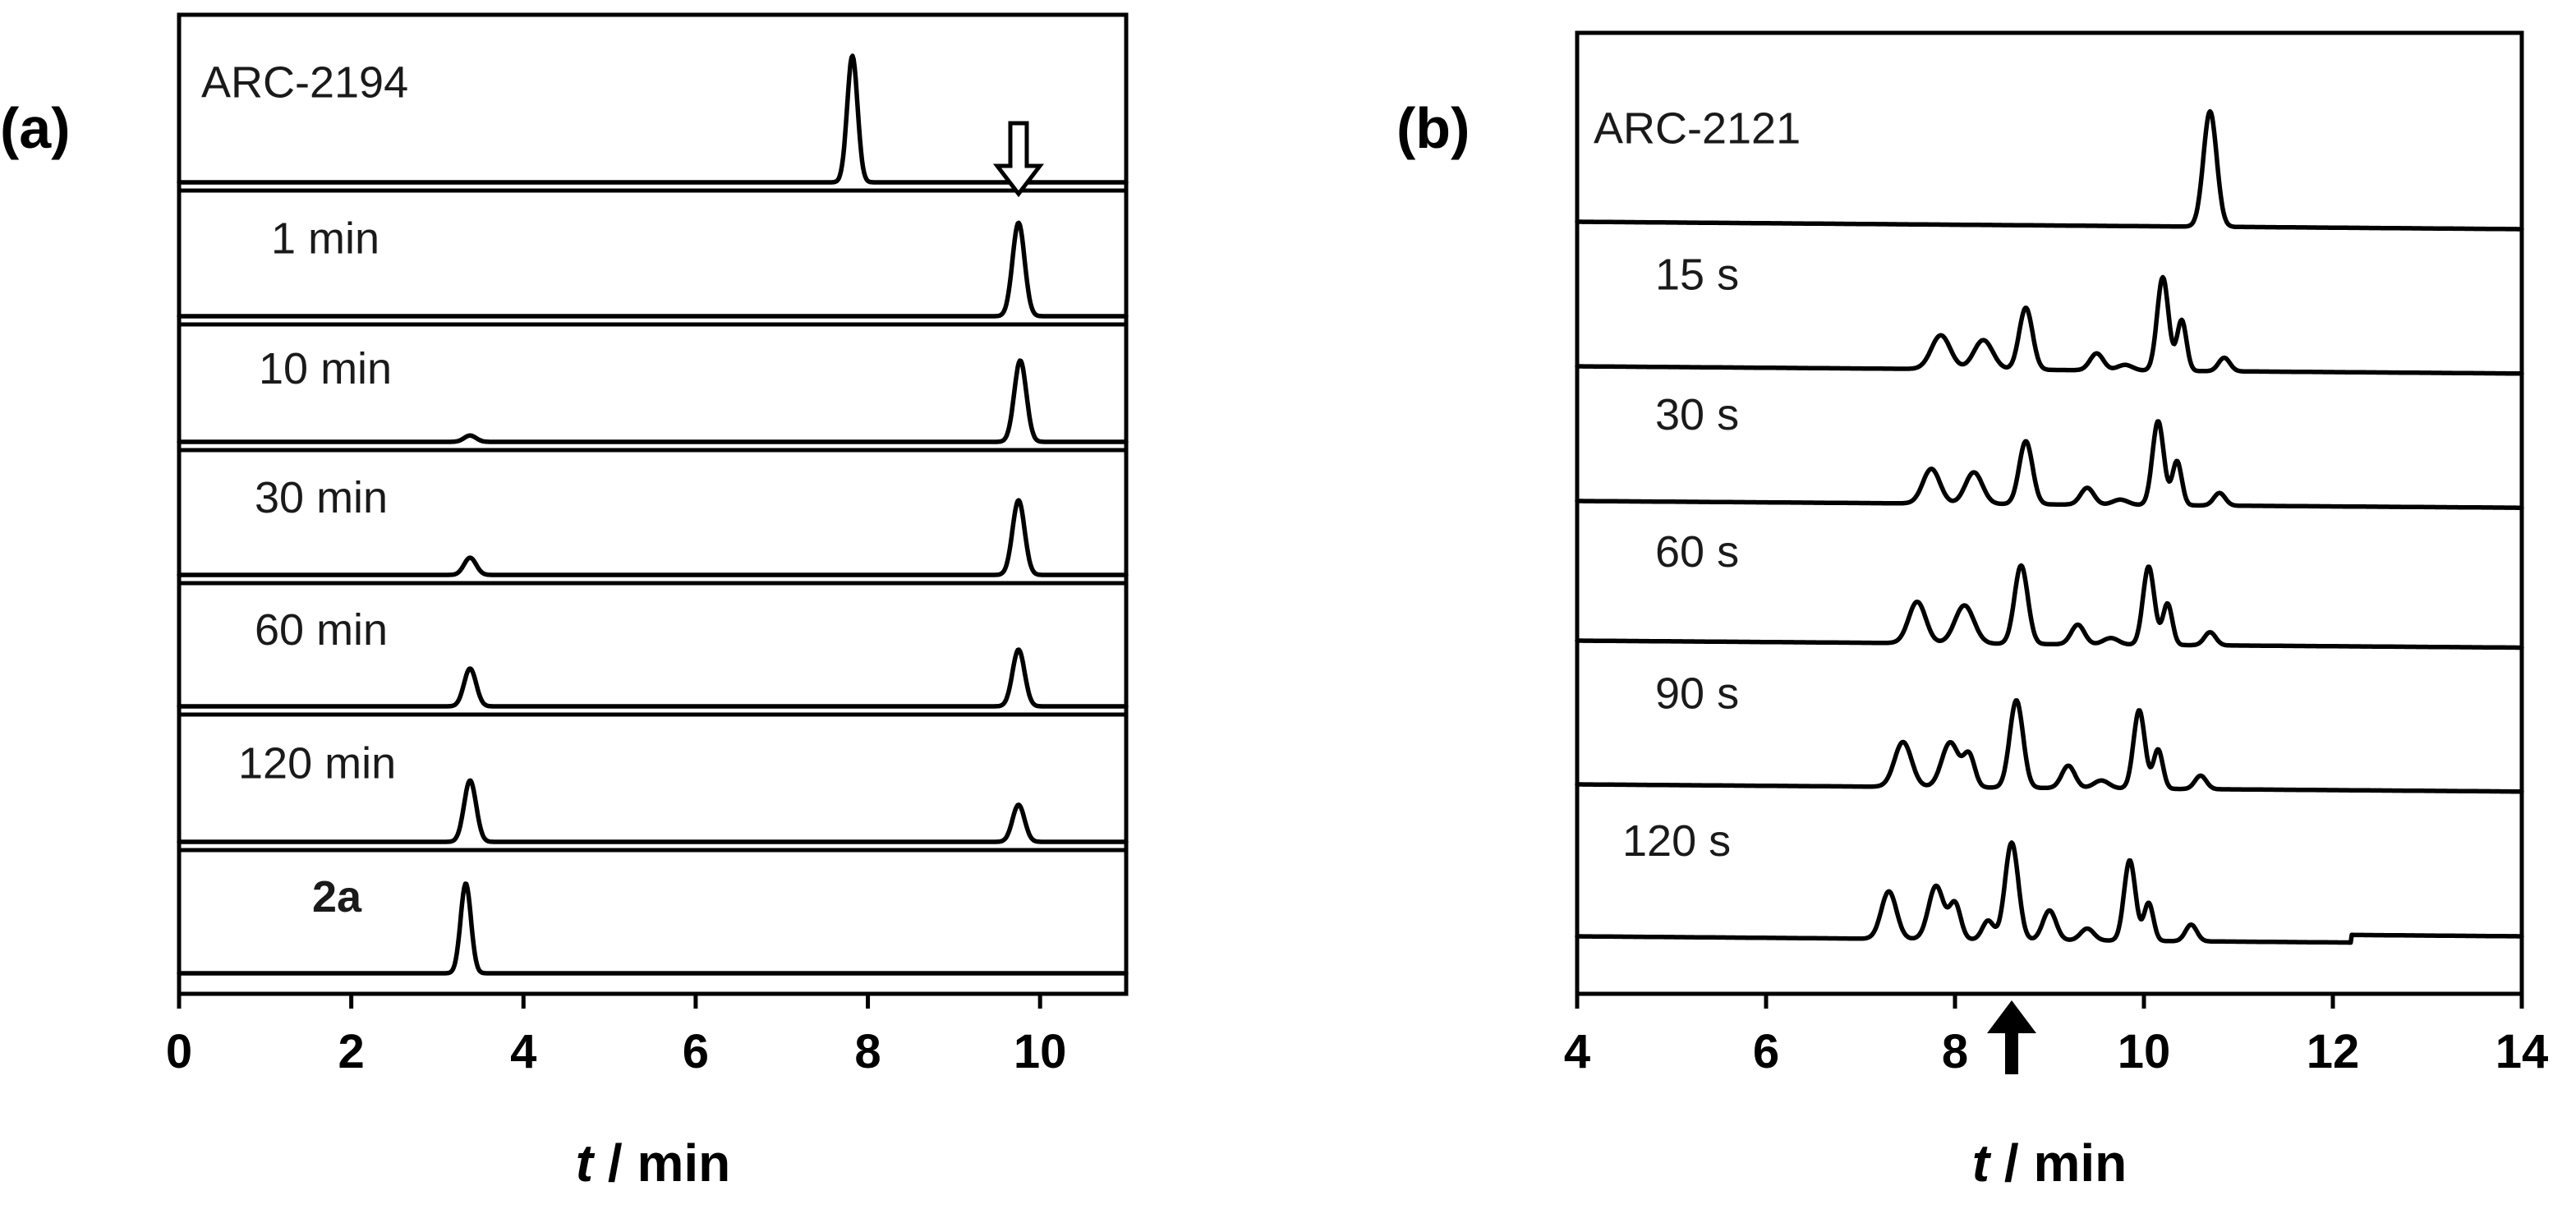 Image resolution: width=2576 pixels, height=1209 pixels. What do you see at coordinates (325, 368) in the screenshot?
I see `trace-label: 10 min` at bounding box center [325, 368].